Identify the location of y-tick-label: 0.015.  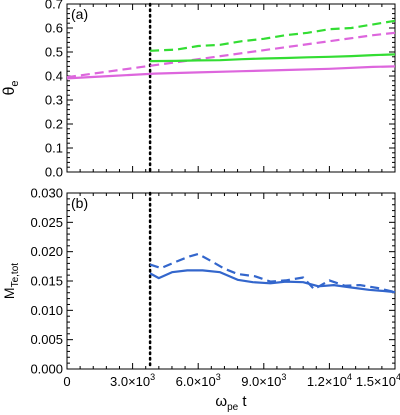
(46, 281).